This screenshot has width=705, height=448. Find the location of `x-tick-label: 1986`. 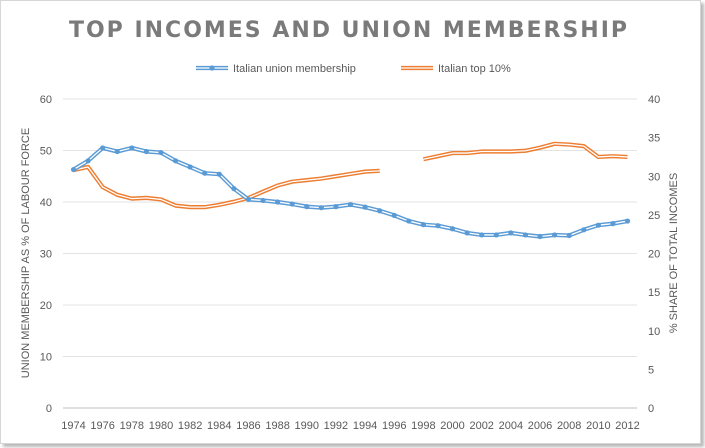

x-tick-label: 1986 is located at coordinates (248, 426).